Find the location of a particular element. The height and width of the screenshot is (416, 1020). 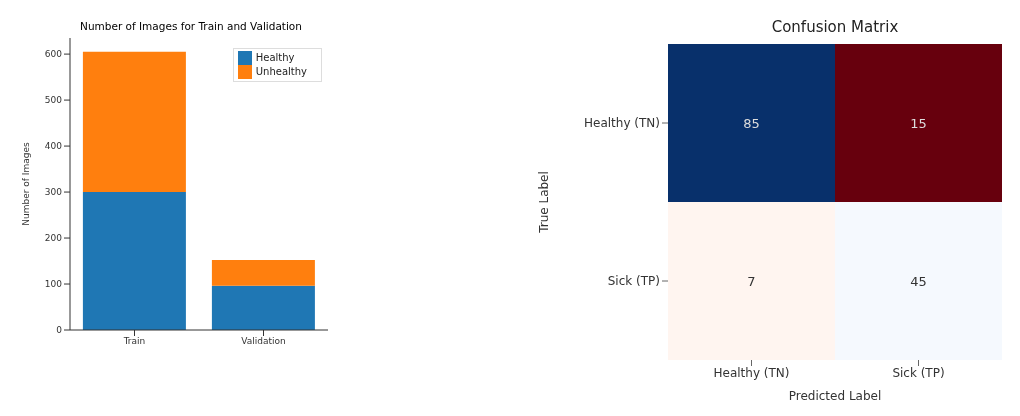

data-label: 7 is located at coordinates (751, 281).